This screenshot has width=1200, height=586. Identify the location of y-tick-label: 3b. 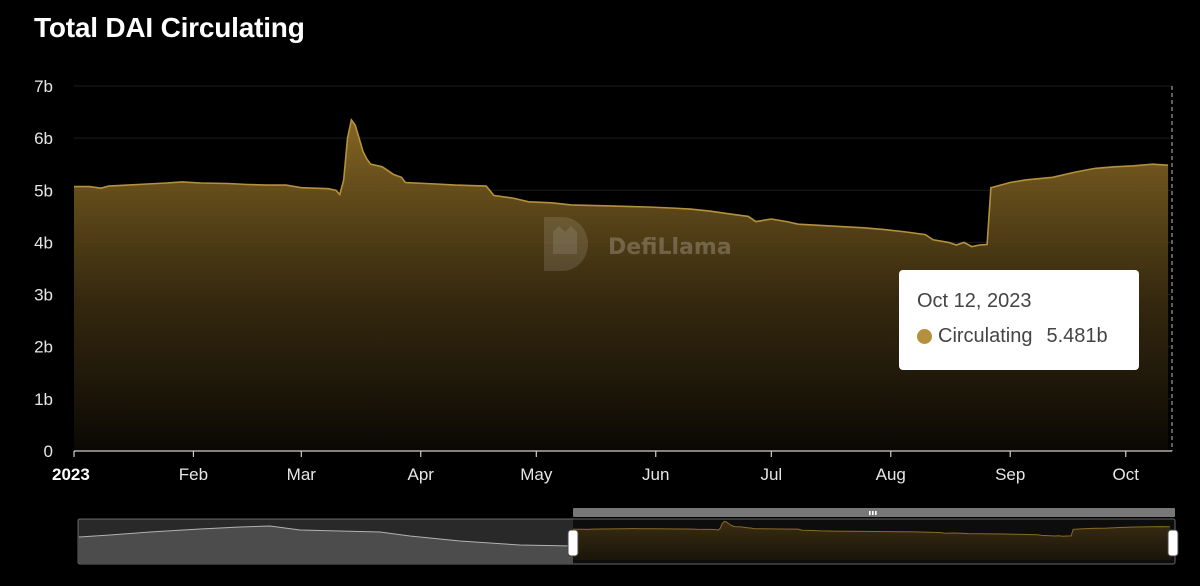
(43, 295).